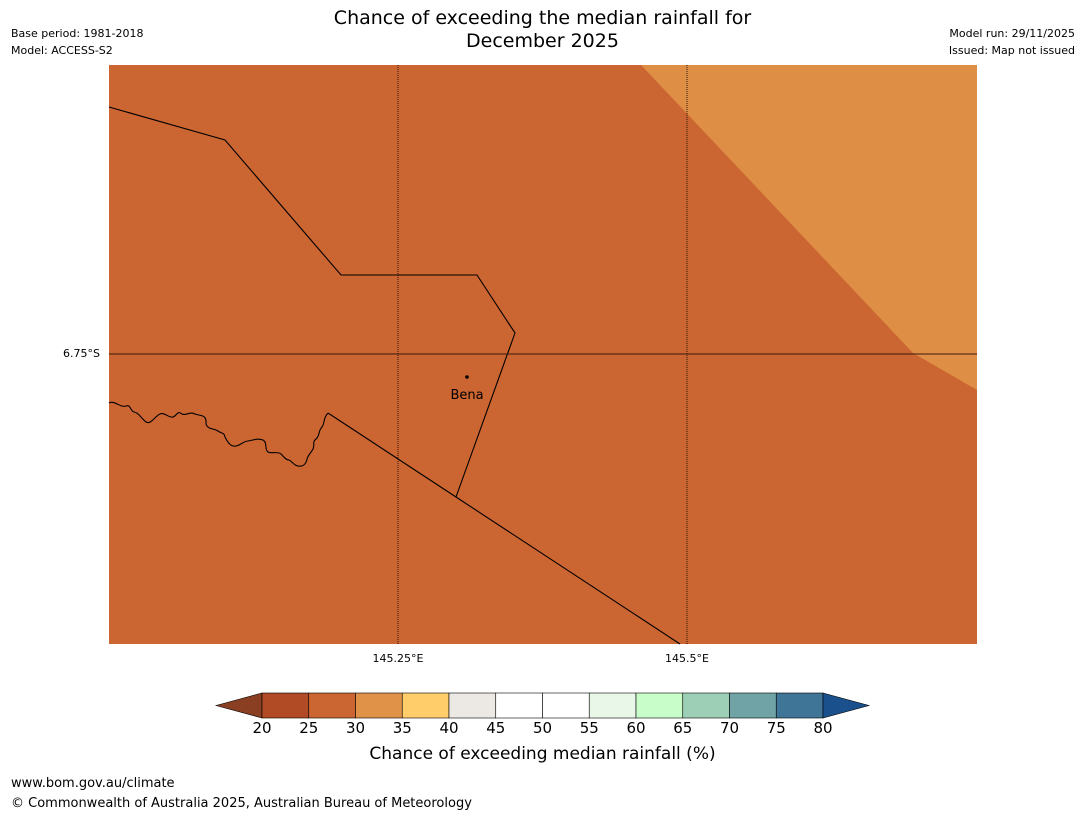 The image size is (1085, 816). Describe the element at coordinates (355, 728) in the screenshot. I see `colorbar-tick-30: 30` at that location.